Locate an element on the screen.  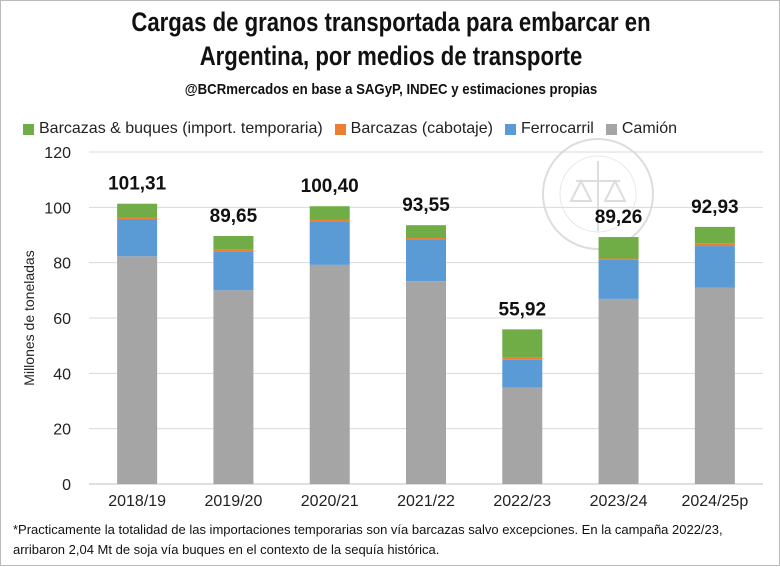
y-tick-label: 0 is located at coordinates (66, 485).